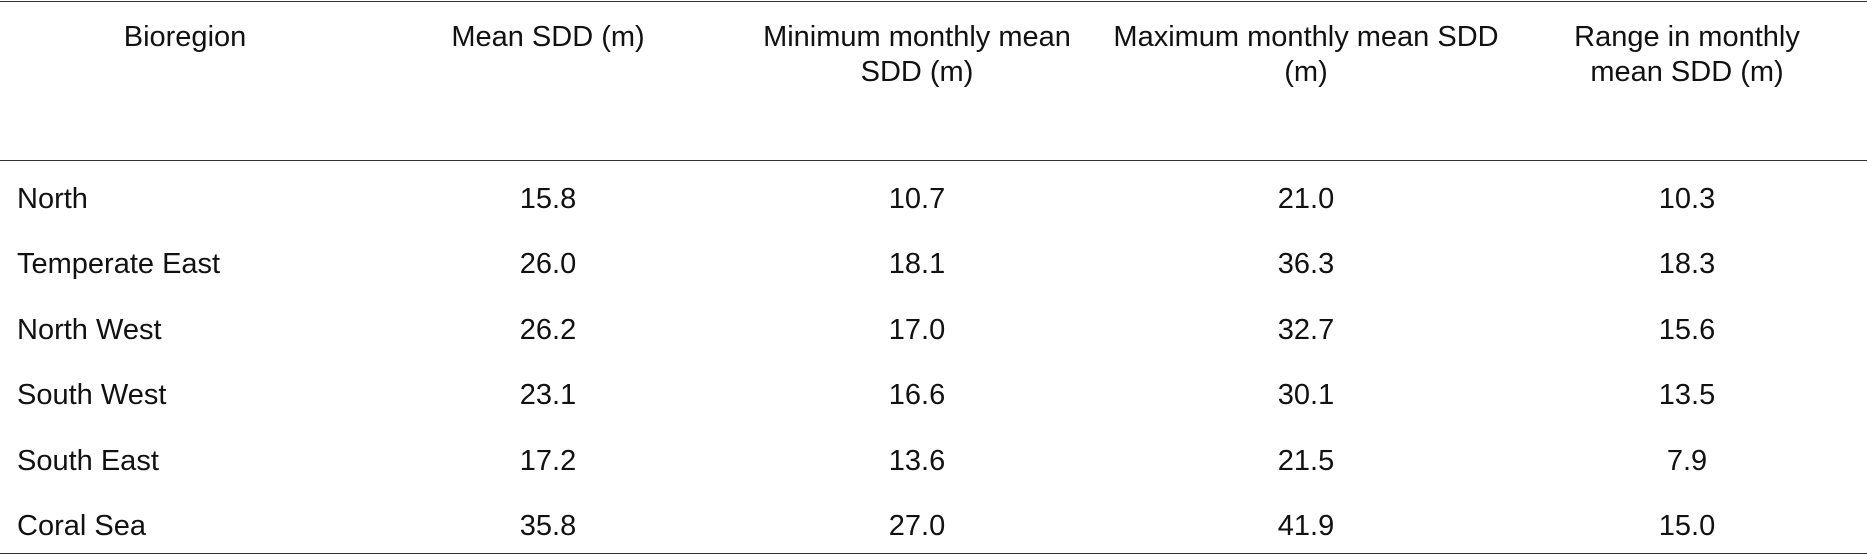 The width and height of the screenshot is (1867, 556). What do you see at coordinates (89, 330) in the screenshot?
I see `row-label: North West` at bounding box center [89, 330].